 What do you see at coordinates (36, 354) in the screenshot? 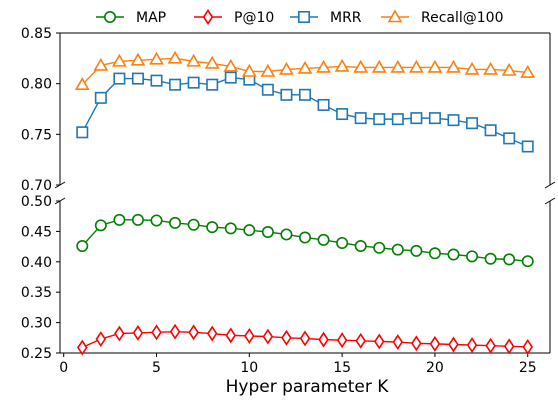
I see `lower-y-tick-label: 0.25` at bounding box center [36, 354].